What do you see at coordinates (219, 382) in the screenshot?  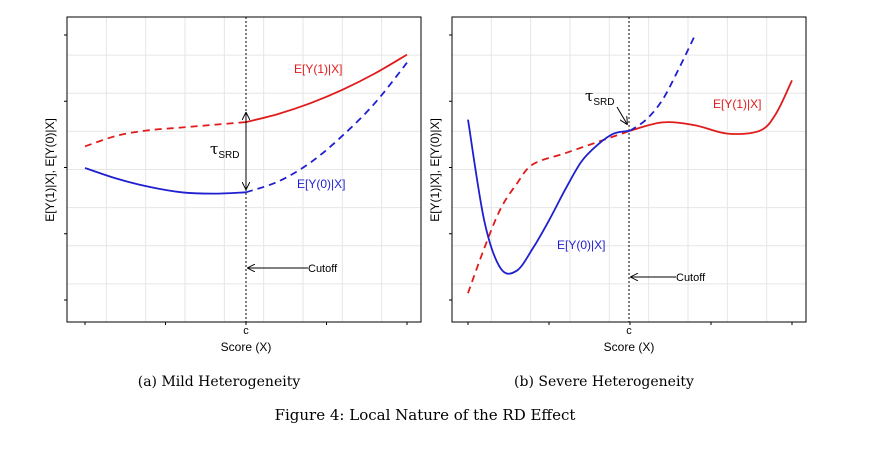 I see `subcaption-a: (a) Mild Heterogeneity` at bounding box center [219, 382].